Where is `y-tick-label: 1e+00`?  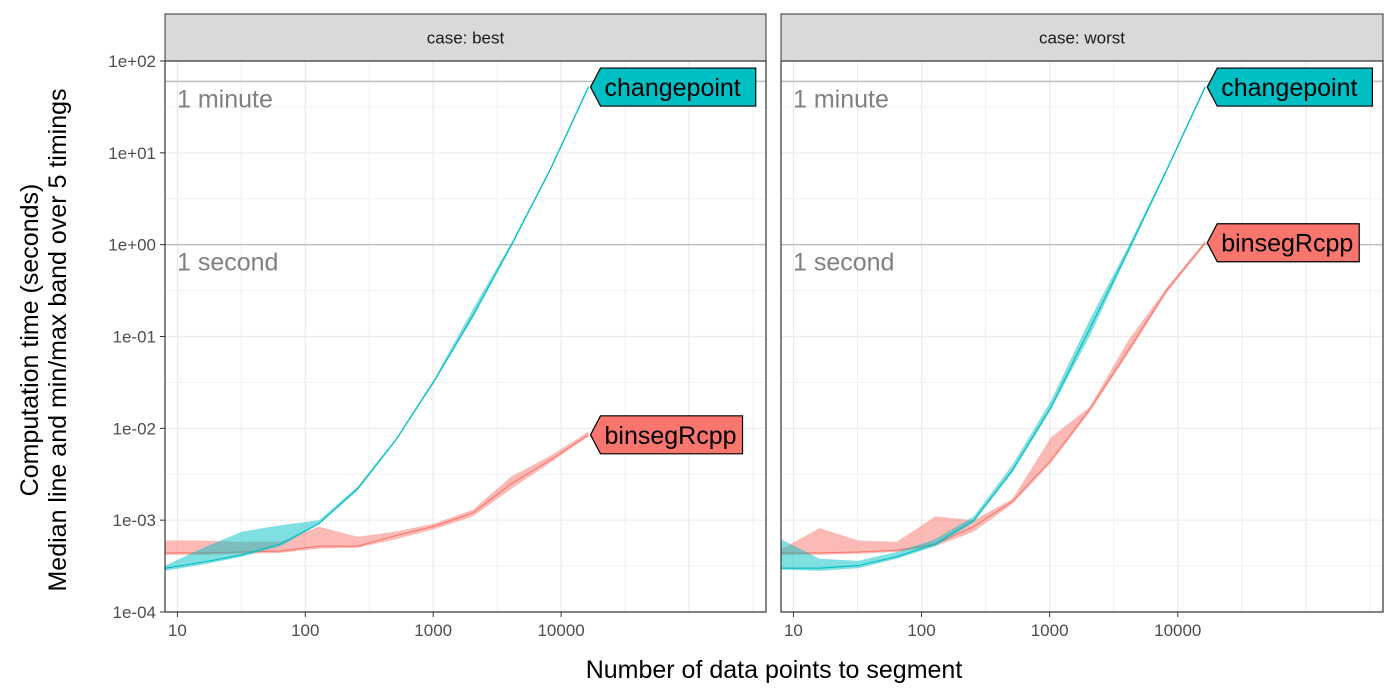
y-tick-label: 1e+00 is located at coordinates (132, 245).